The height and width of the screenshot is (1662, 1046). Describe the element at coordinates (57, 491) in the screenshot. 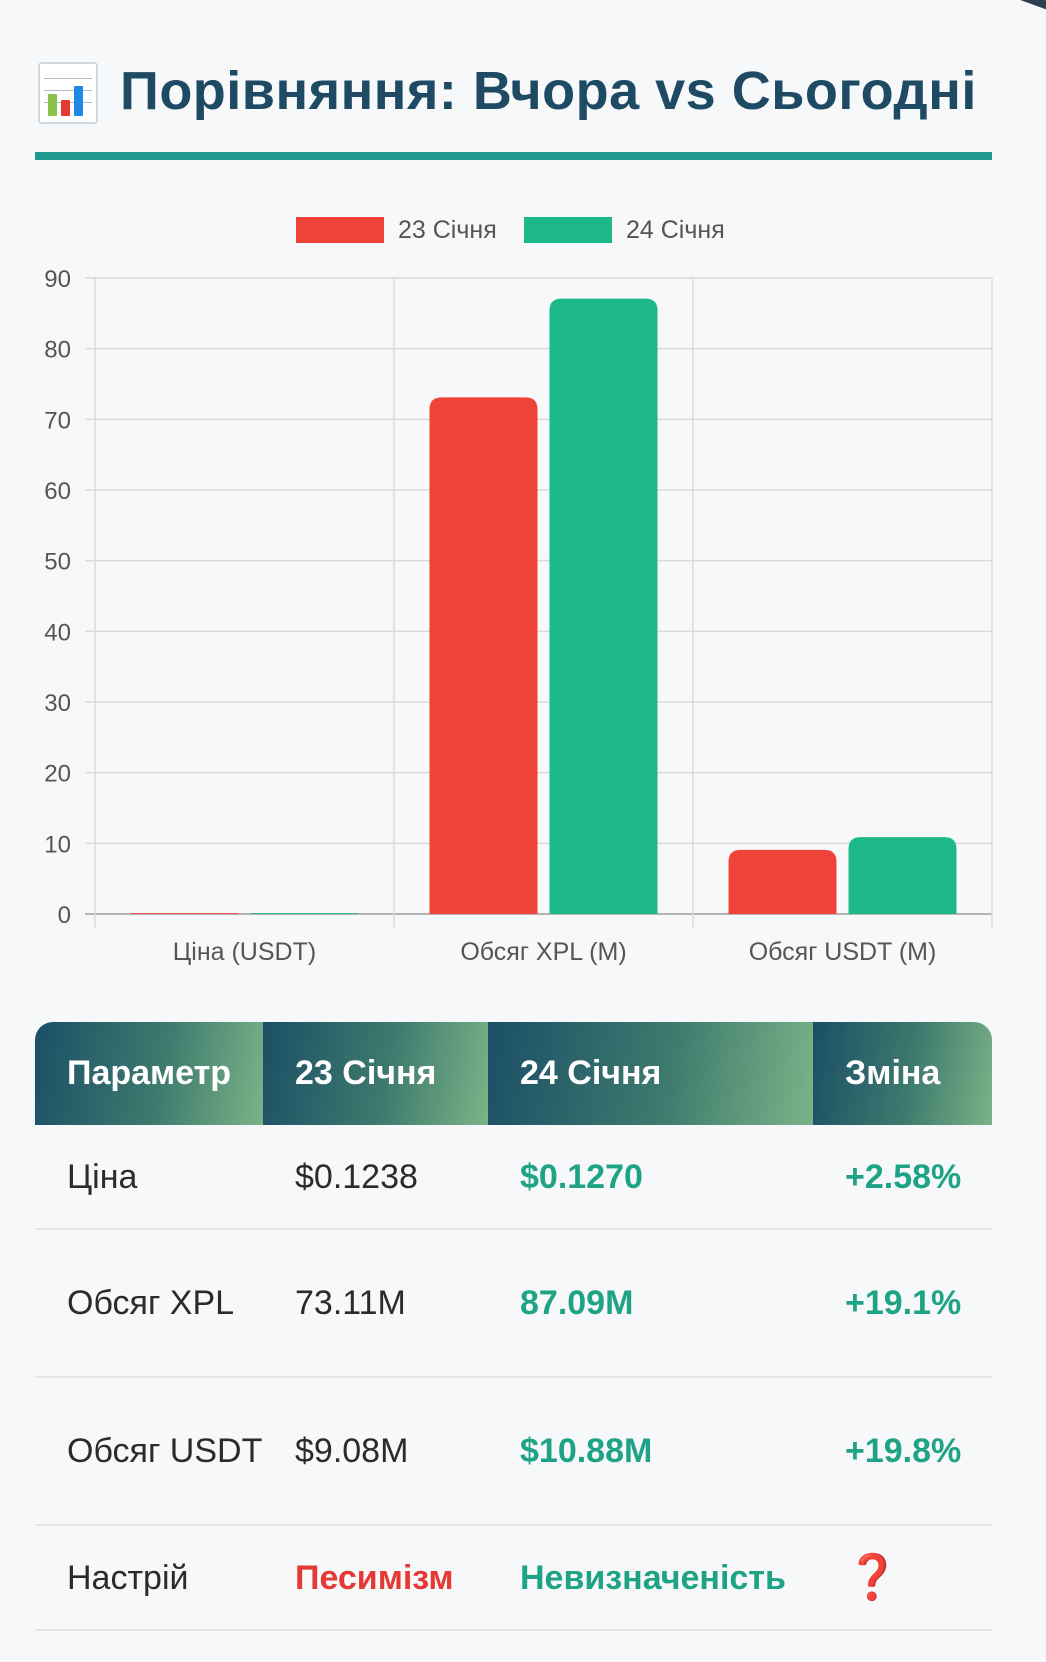

I see `y-tick-label: 60` at that location.